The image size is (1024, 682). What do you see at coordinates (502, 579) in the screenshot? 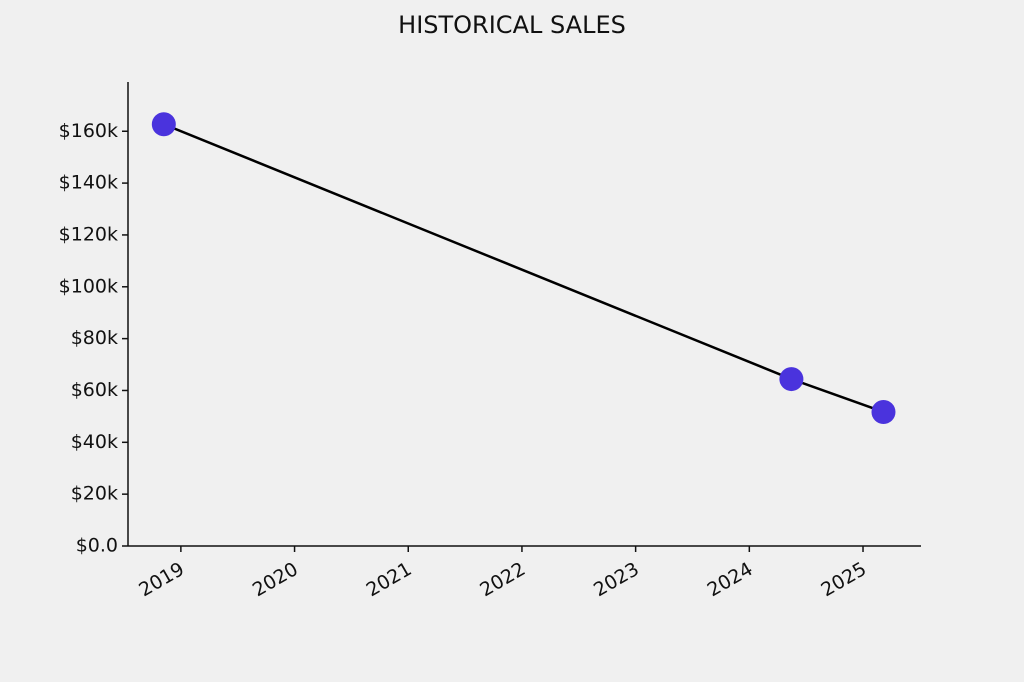
I see `x-tick-label: 2022` at bounding box center [502, 579].